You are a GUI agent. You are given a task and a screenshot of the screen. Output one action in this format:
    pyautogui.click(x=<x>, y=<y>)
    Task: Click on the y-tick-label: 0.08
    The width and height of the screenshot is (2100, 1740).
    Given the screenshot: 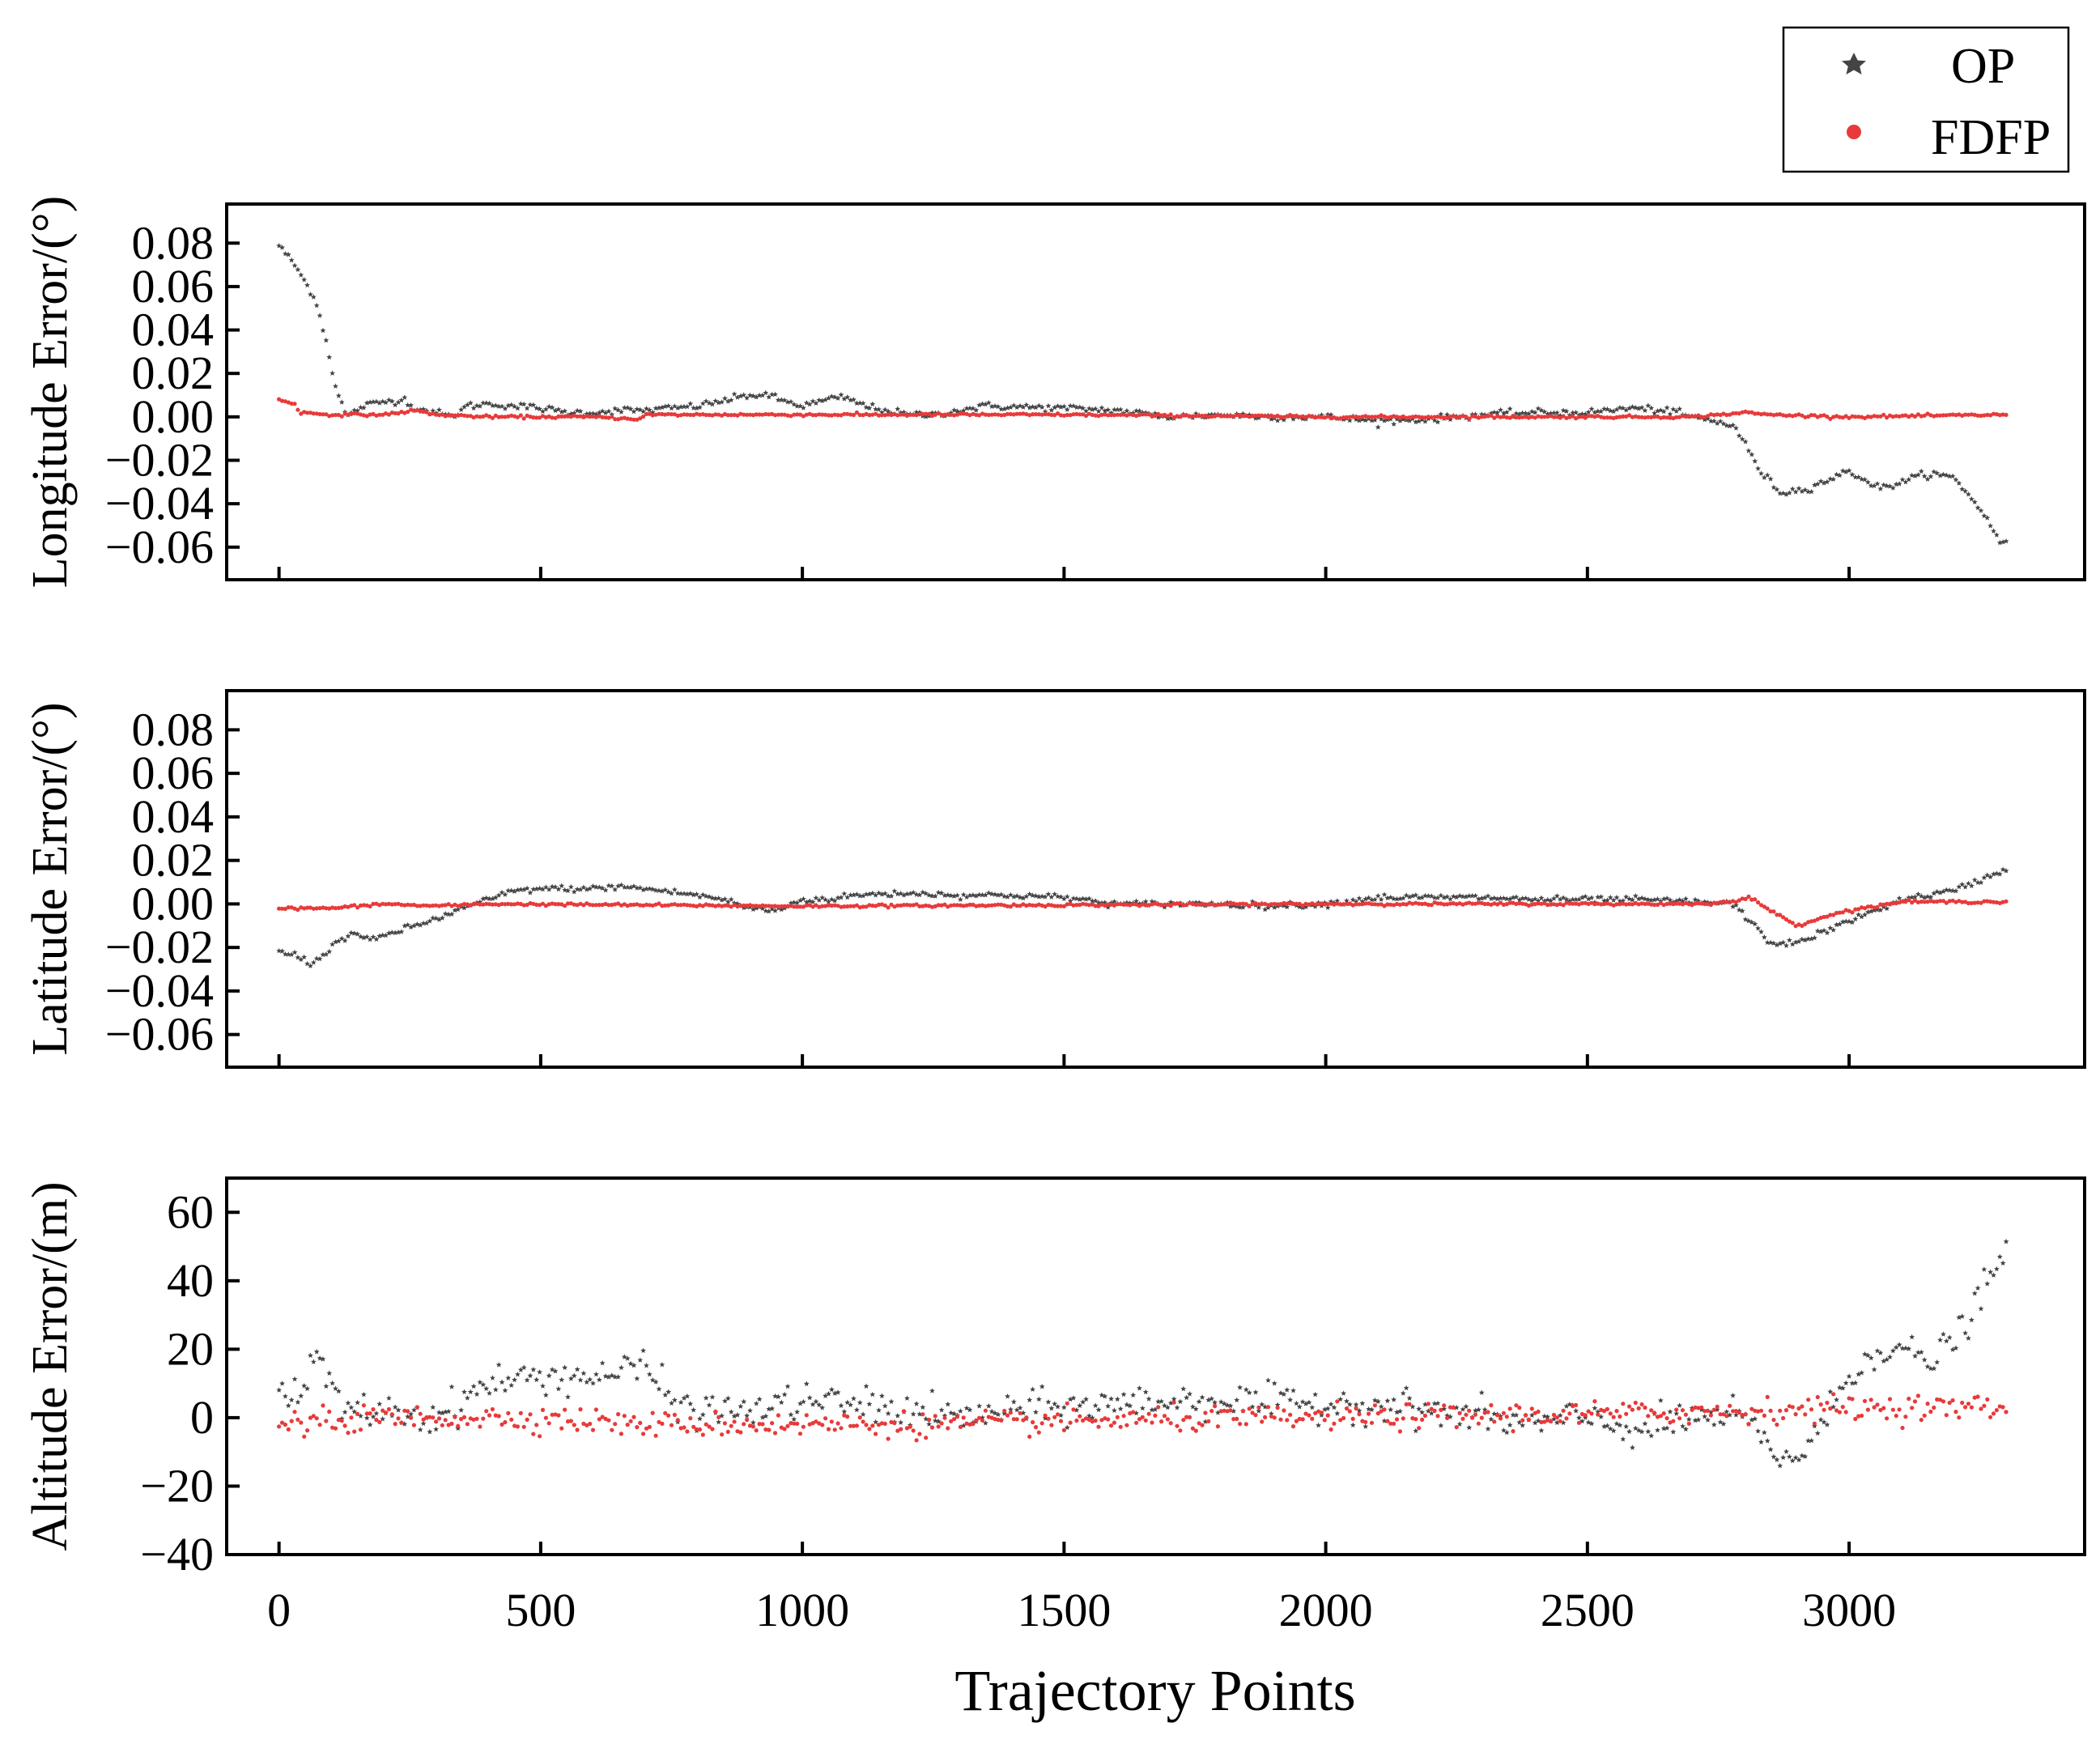 What is the action you would take?
    pyautogui.click(x=173, y=242)
    